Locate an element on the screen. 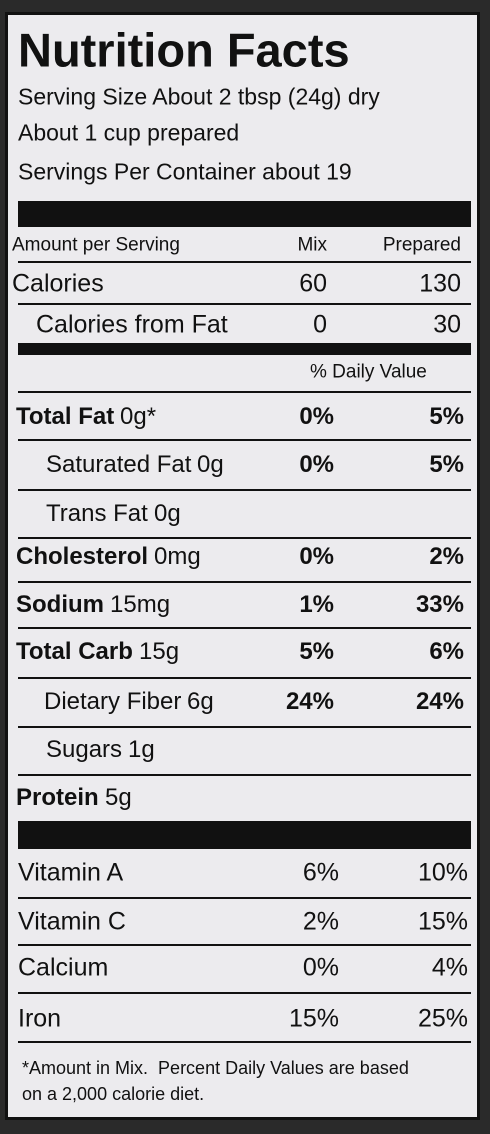  vitamin-mix: 2% is located at coordinates (320, 921).